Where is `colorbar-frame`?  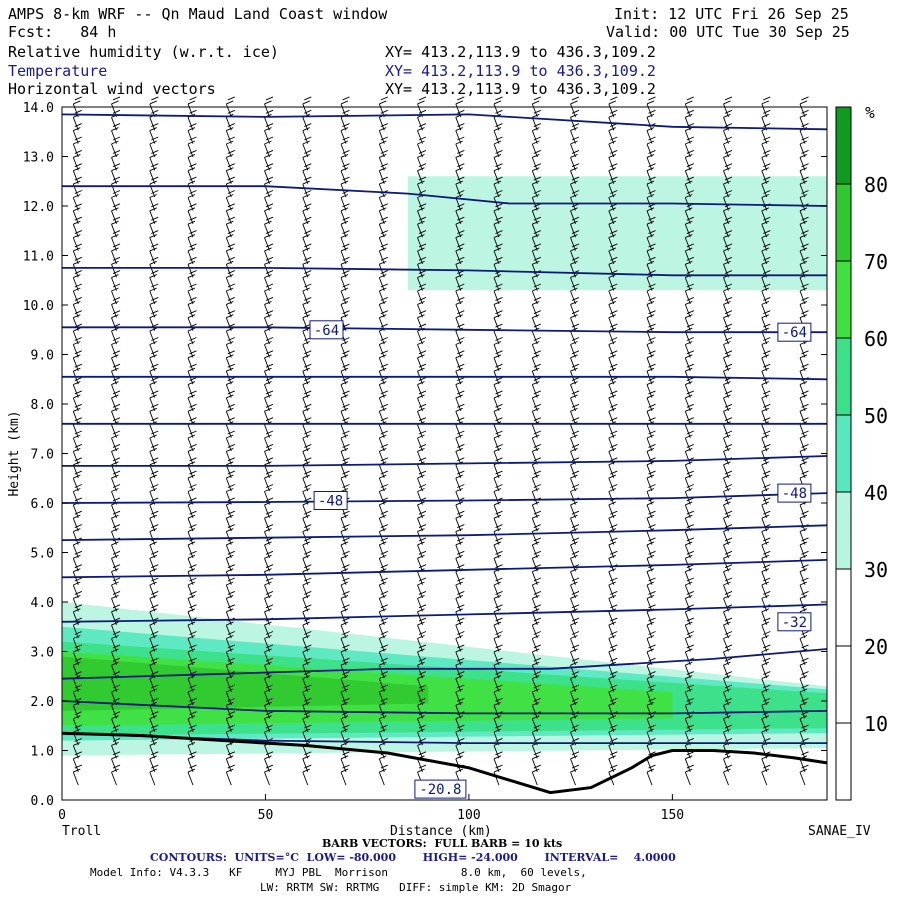 colorbar-frame is located at coordinates (843, 453).